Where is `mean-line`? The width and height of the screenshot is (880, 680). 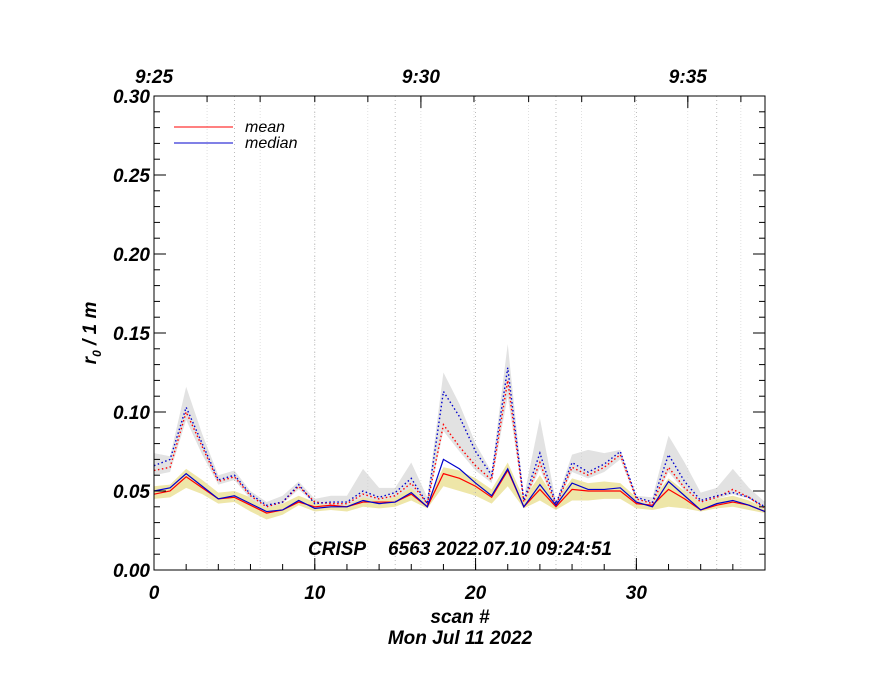
mean-line is located at coordinates (459, 491).